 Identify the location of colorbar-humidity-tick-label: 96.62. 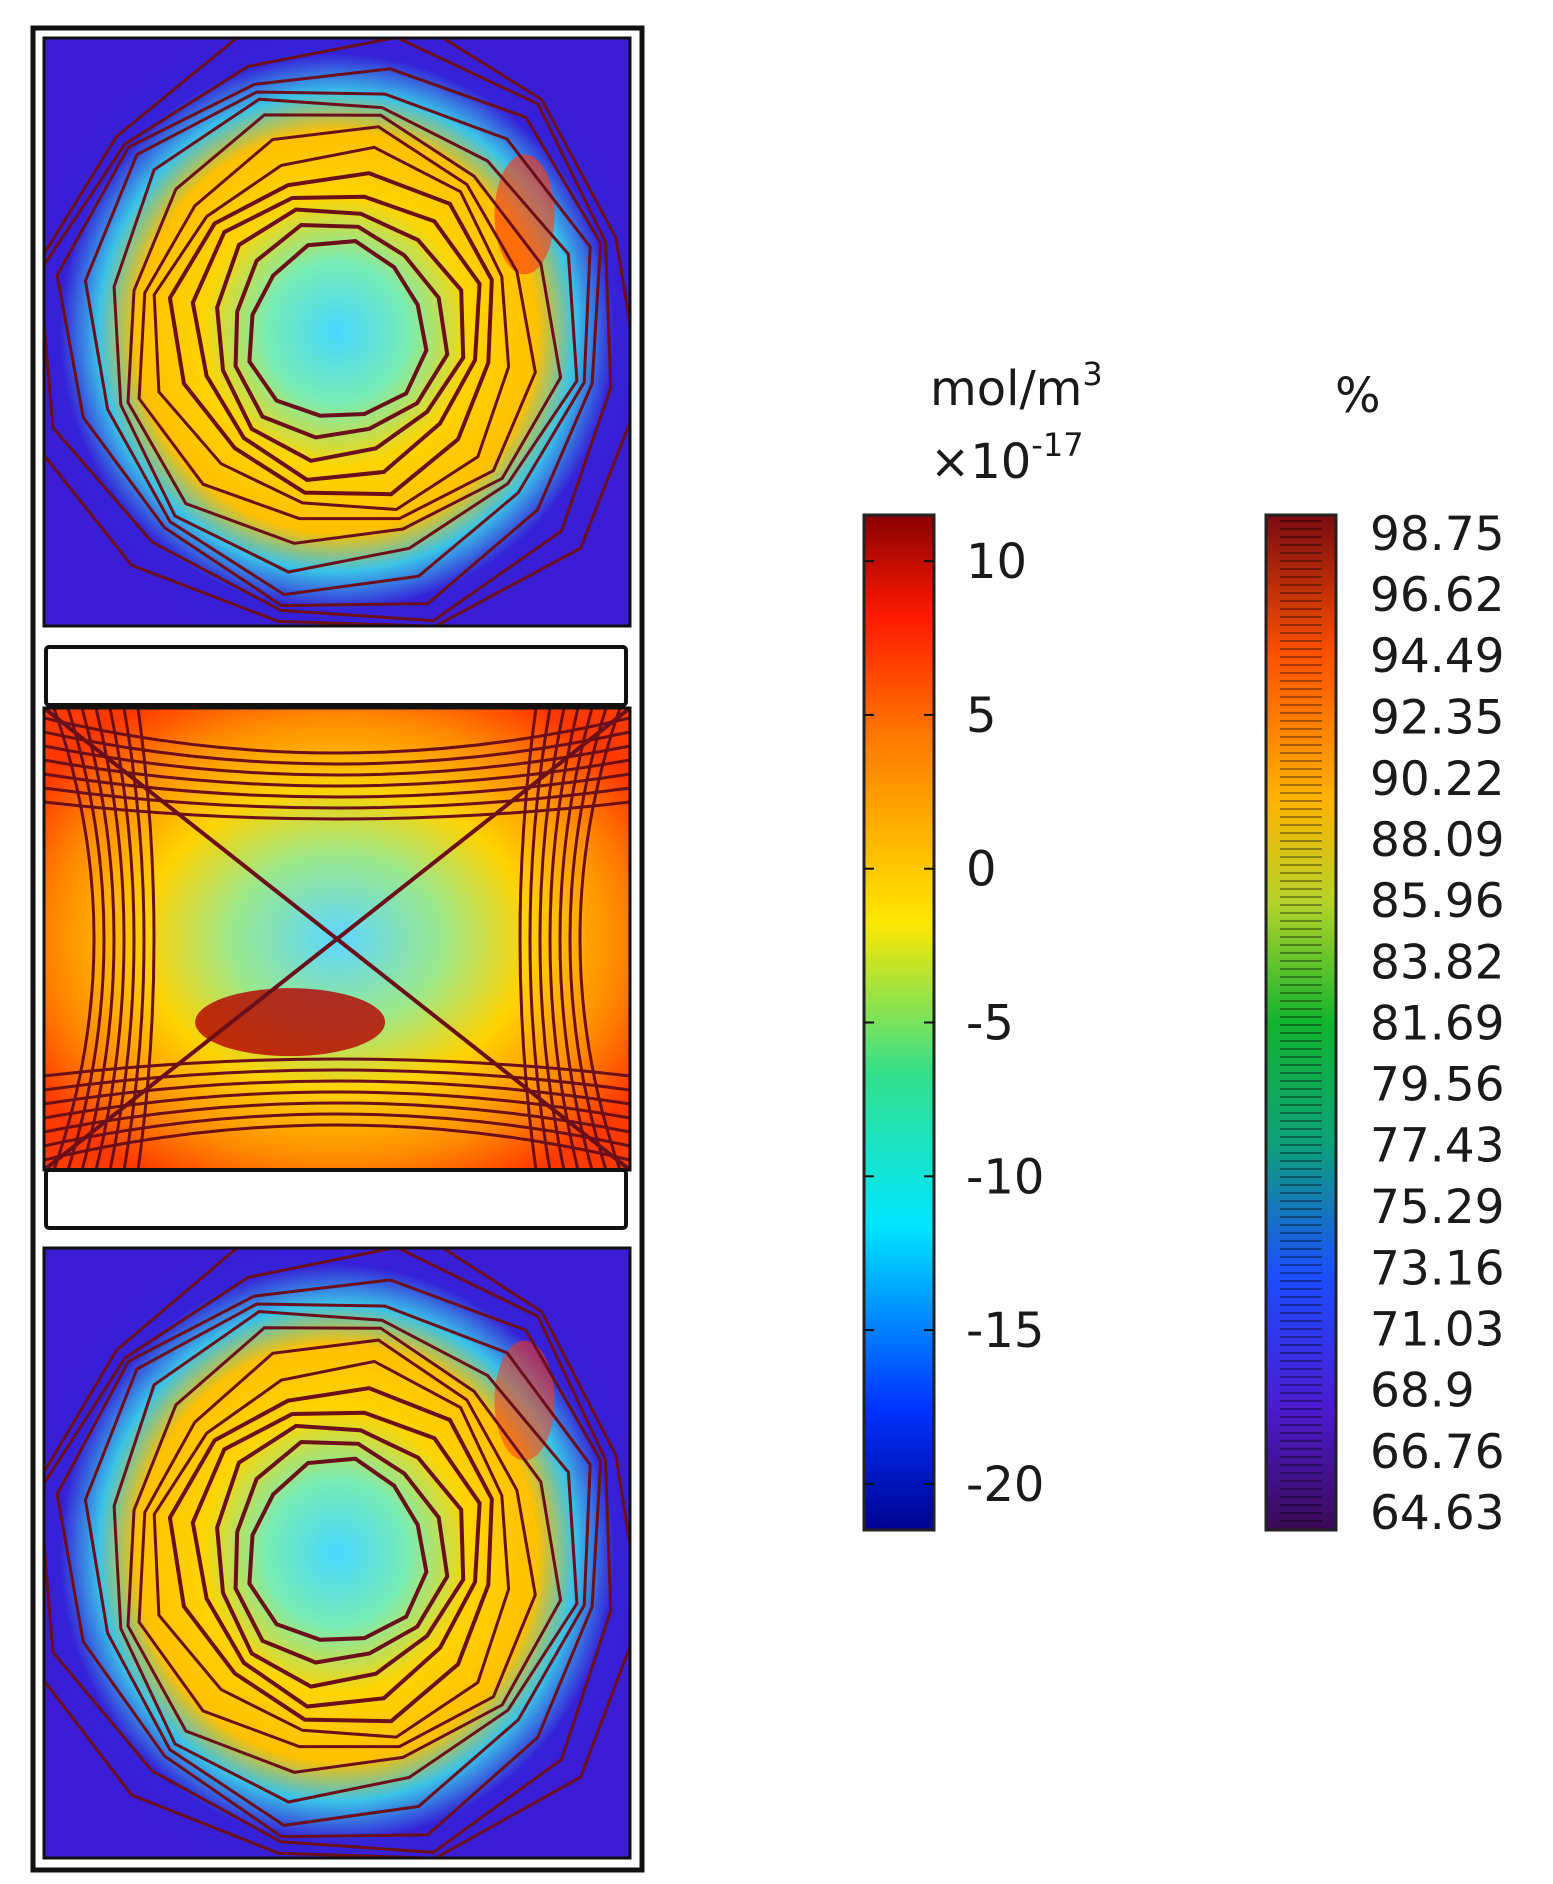
(1437, 595).